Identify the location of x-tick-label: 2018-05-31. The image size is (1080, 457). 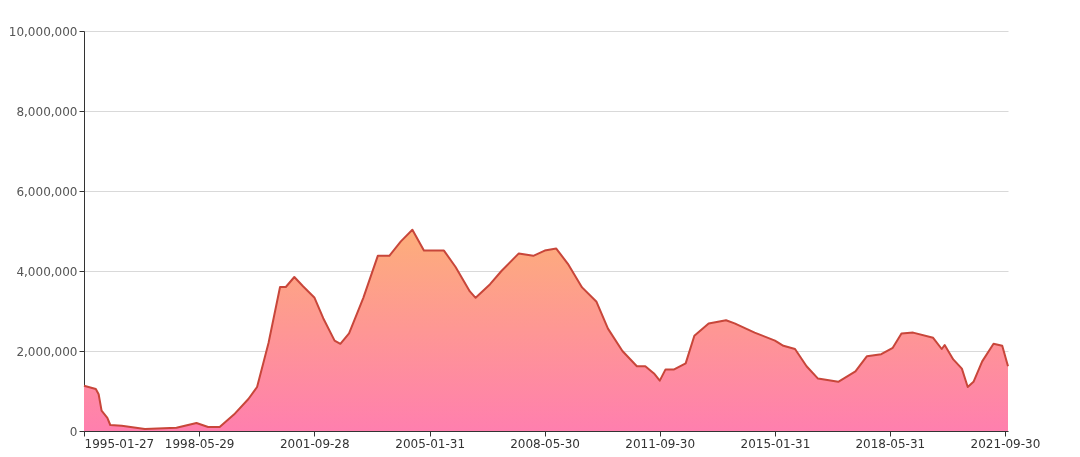
(890, 443).